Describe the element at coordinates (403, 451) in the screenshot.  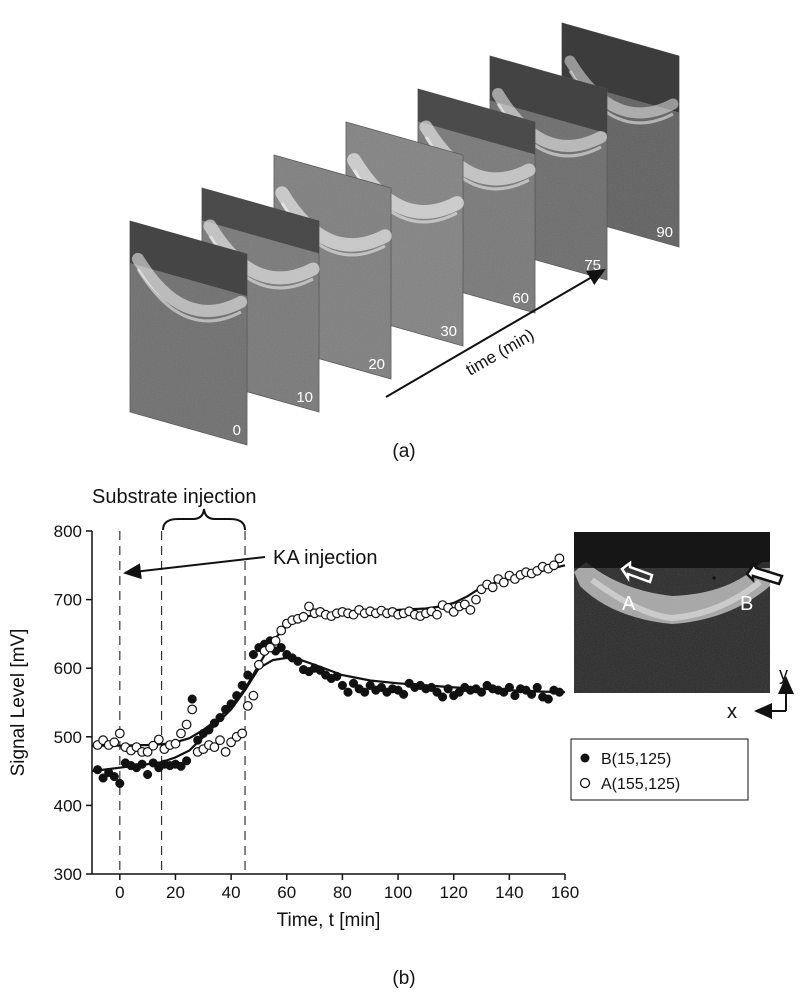
I see `panel-a-label: (a)` at that location.